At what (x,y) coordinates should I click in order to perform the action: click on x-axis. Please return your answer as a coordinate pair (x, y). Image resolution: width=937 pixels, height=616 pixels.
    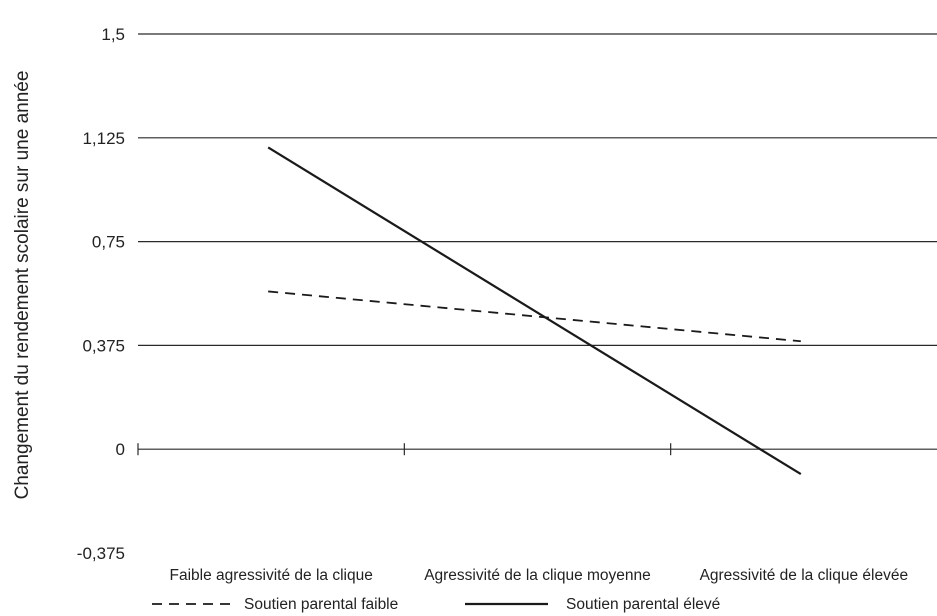
    Looking at the image, I should click on (537, 449).